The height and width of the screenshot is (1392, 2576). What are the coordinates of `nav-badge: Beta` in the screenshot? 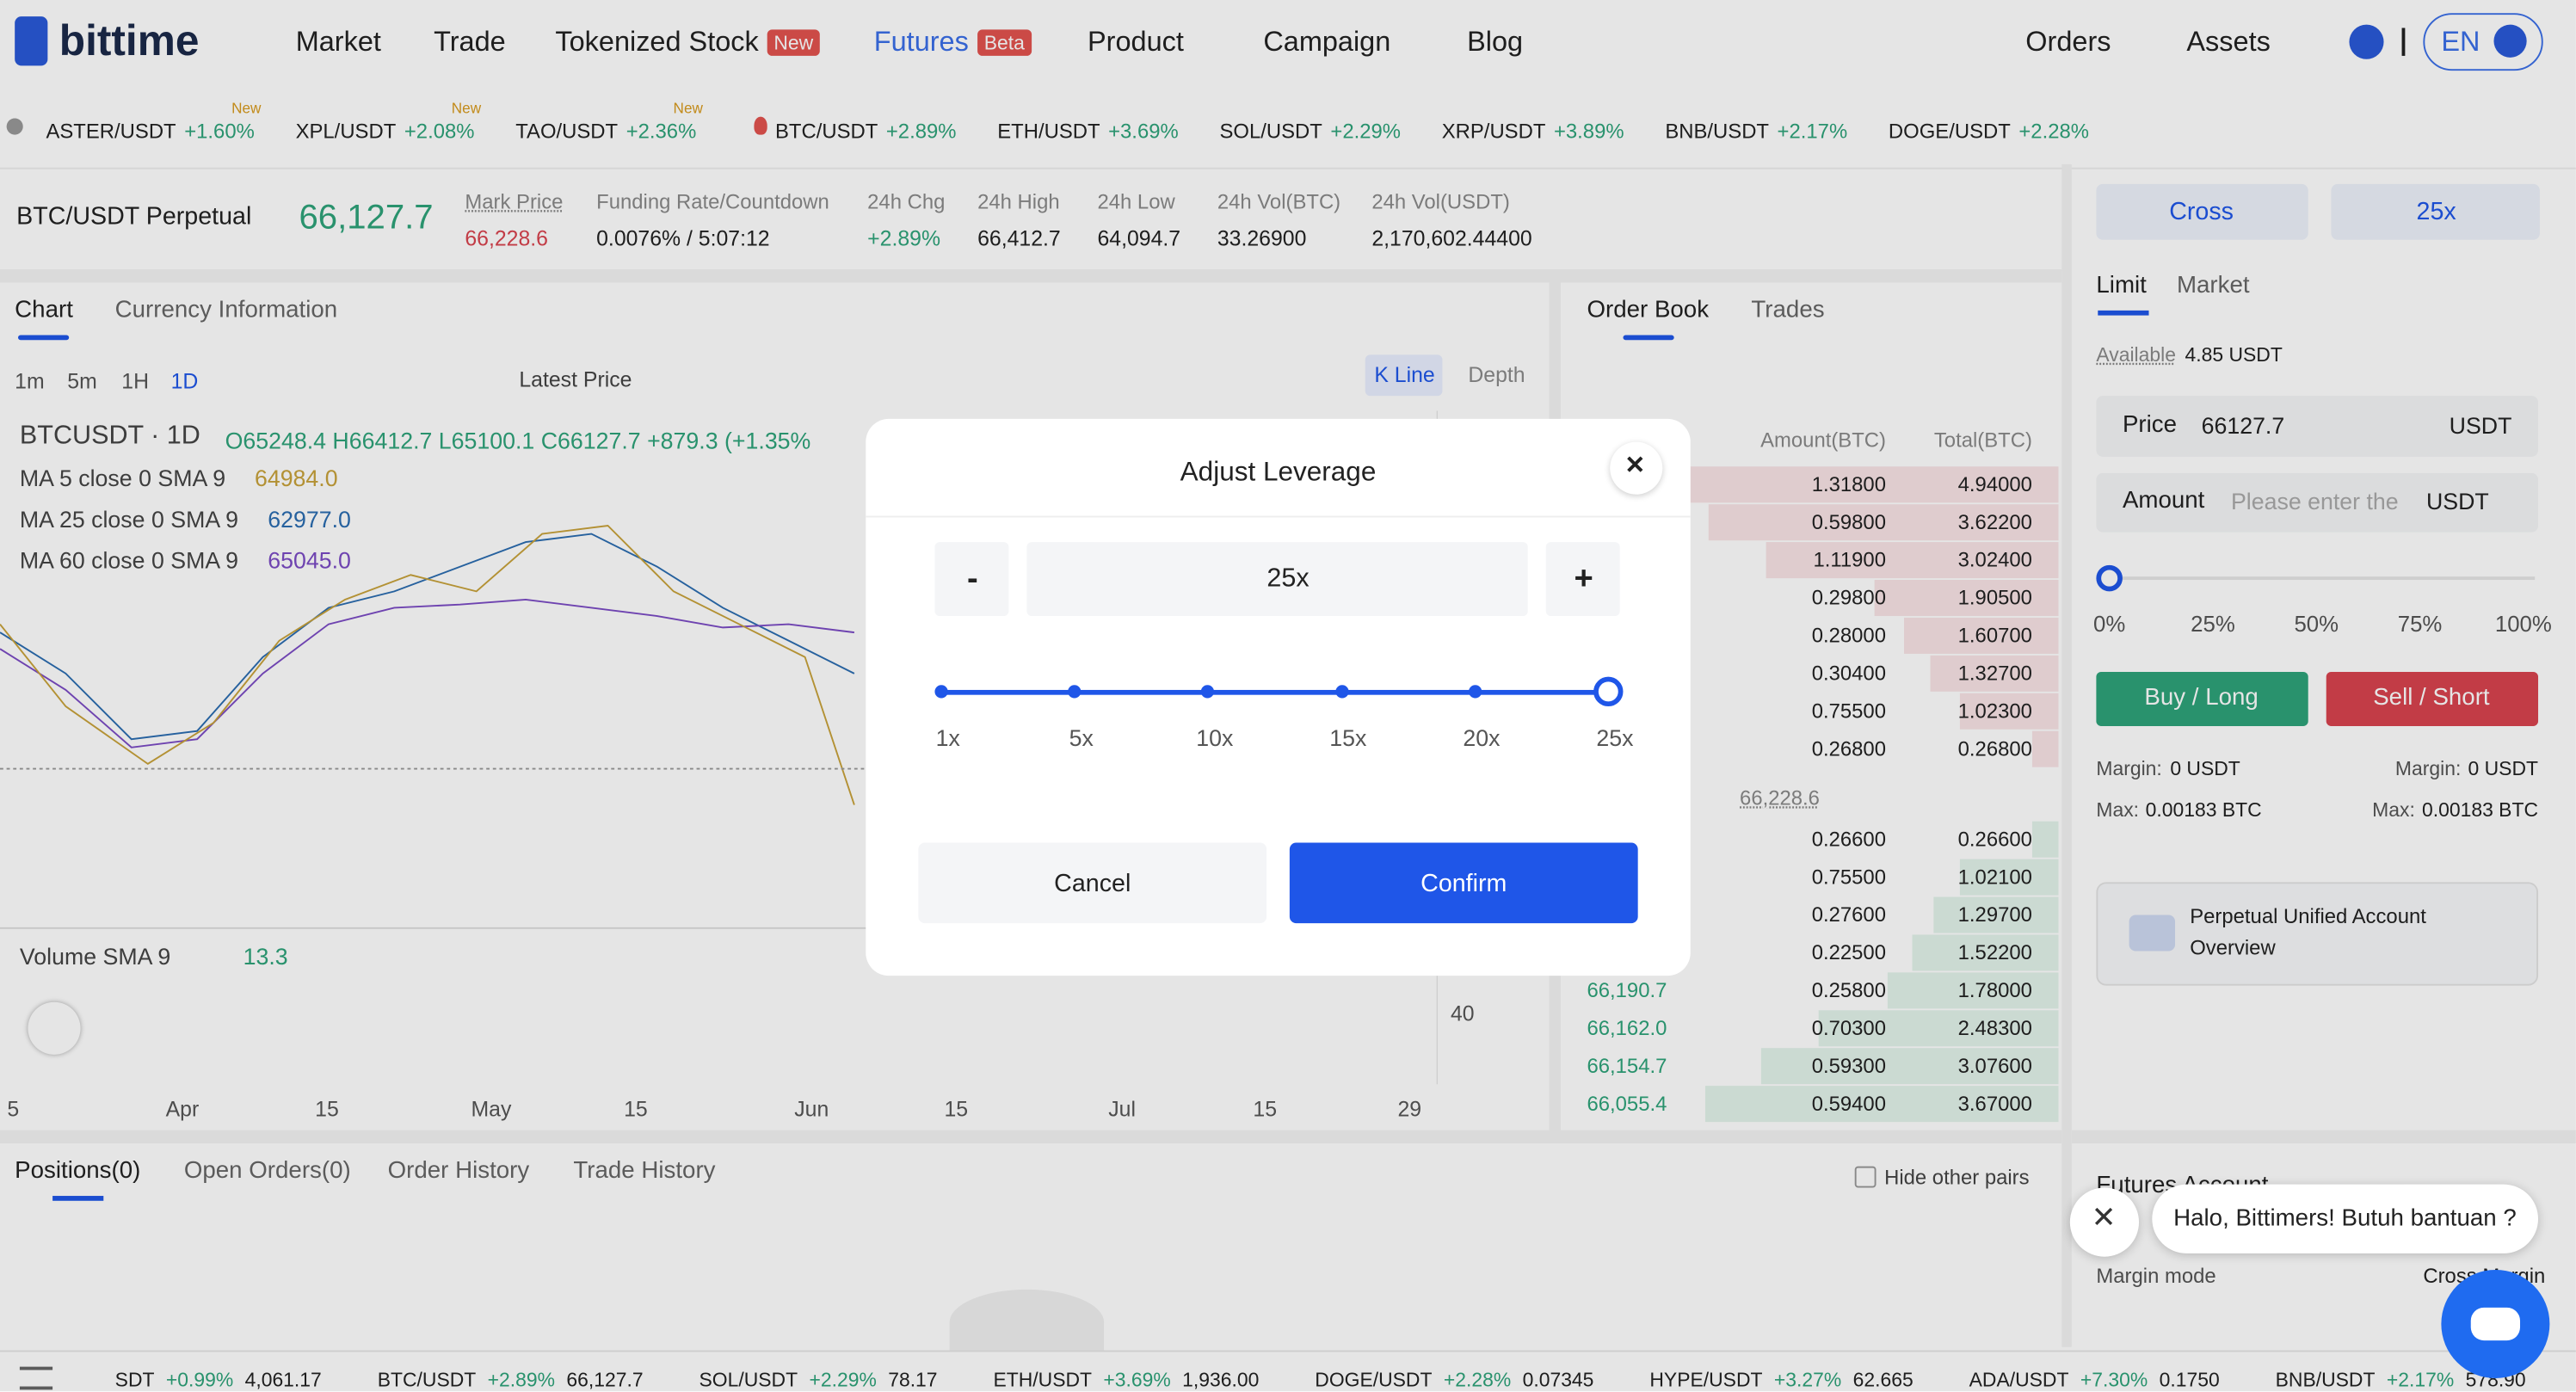 It's located at (1005, 42).